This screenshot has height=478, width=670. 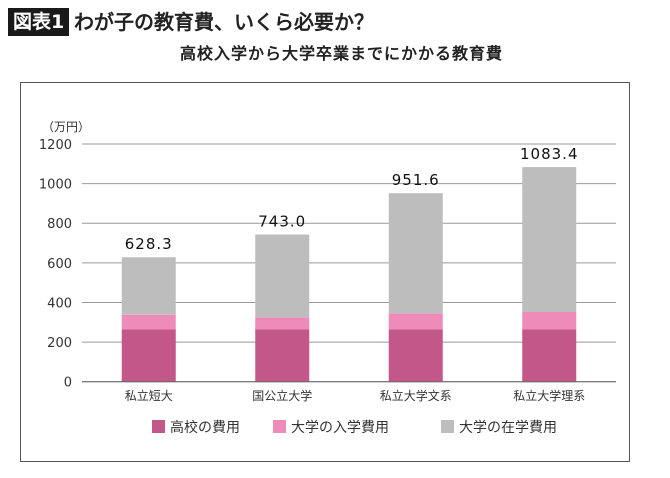 What do you see at coordinates (59, 303) in the screenshot?
I see `y-tick-label: 400` at bounding box center [59, 303].